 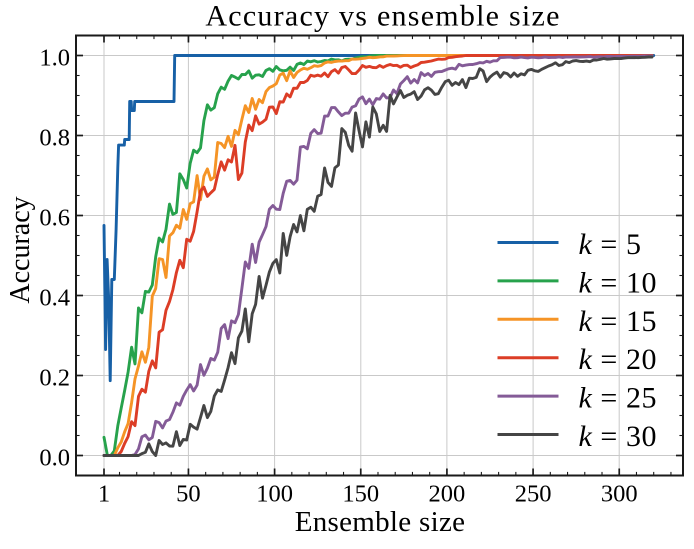 What do you see at coordinates (380, 522) in the screenshot?
I see `svg-text: Ensemble size` at bounding box center [380, 522].